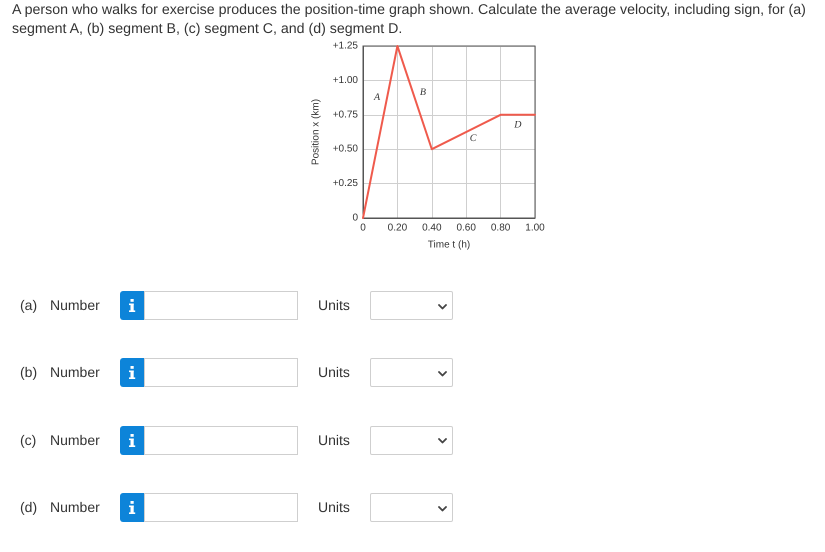 The image size is (825, 552). Describe the element at coordinates (345, 80) in the screenshot. I see `y-tick-label: +1.00` at that location.